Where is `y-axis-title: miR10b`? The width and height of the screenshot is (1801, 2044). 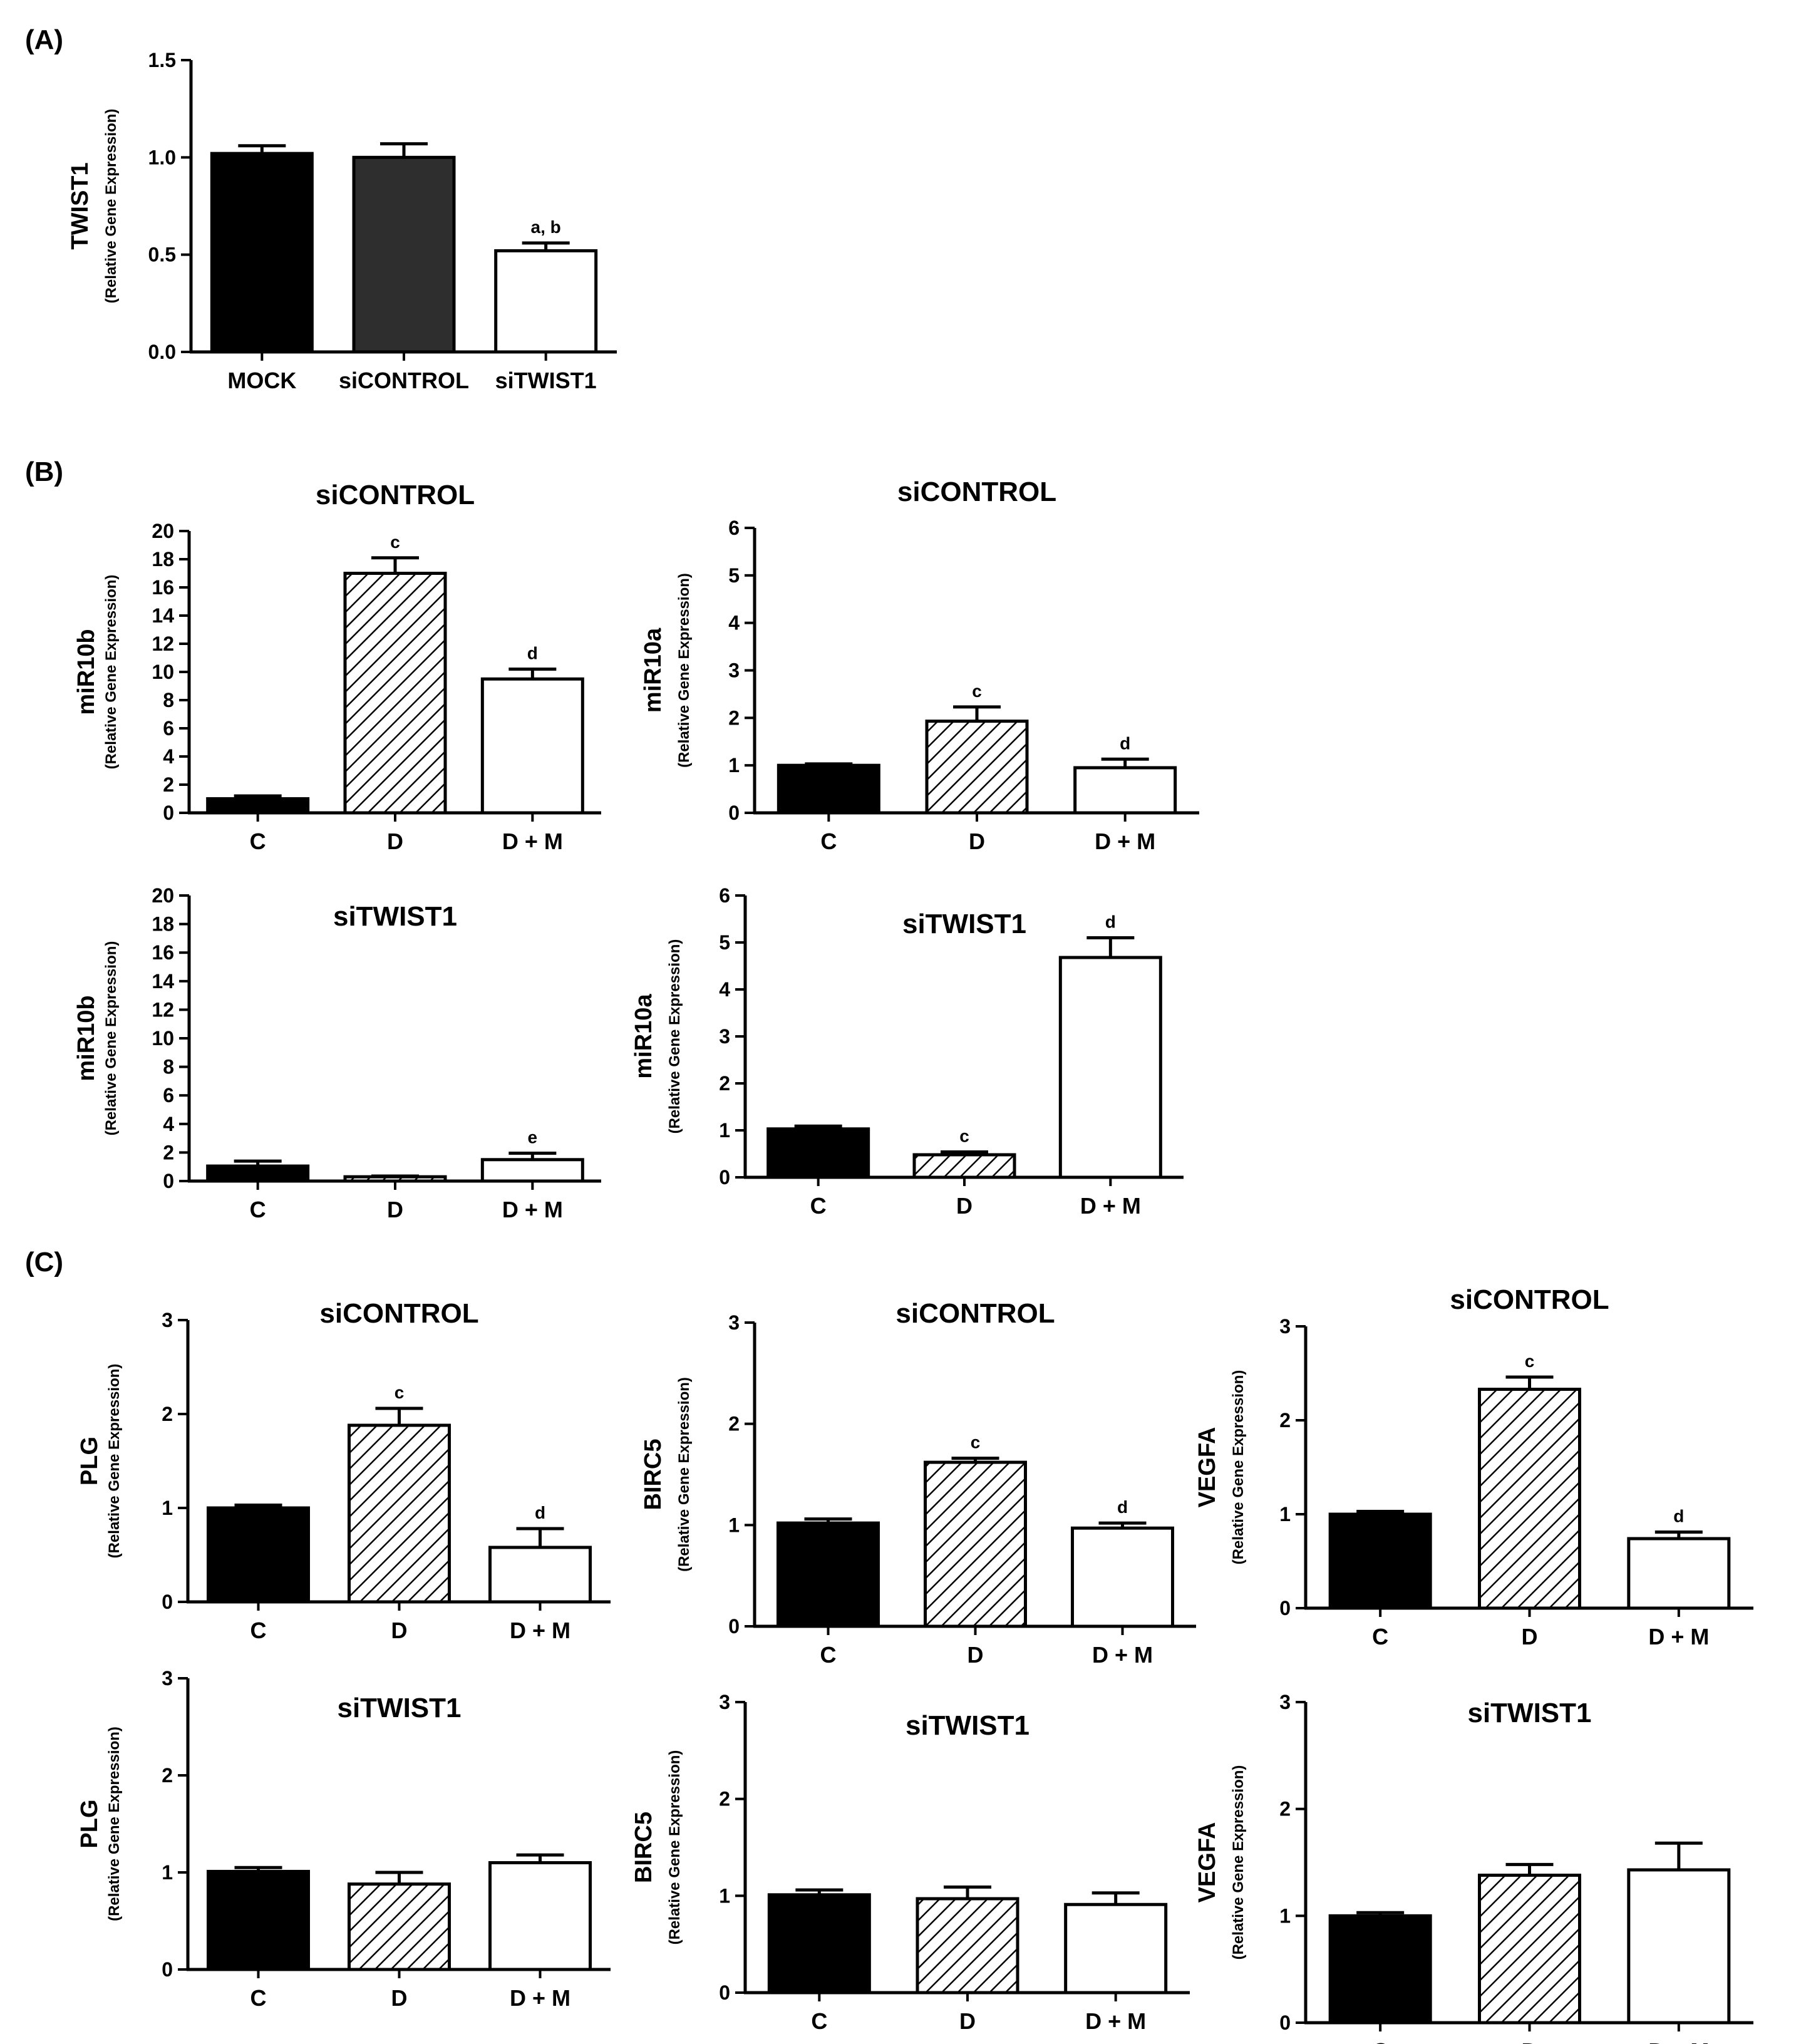
y-axis-title: miR10b is located at coordinates (86, 672).